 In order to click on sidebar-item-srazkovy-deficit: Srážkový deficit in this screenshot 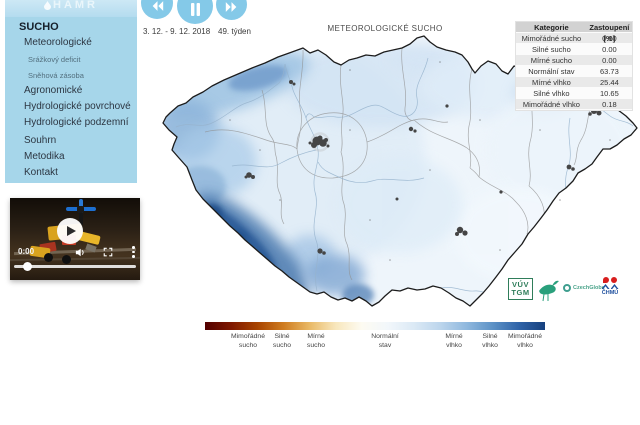, I will do `click(54, 59)`.